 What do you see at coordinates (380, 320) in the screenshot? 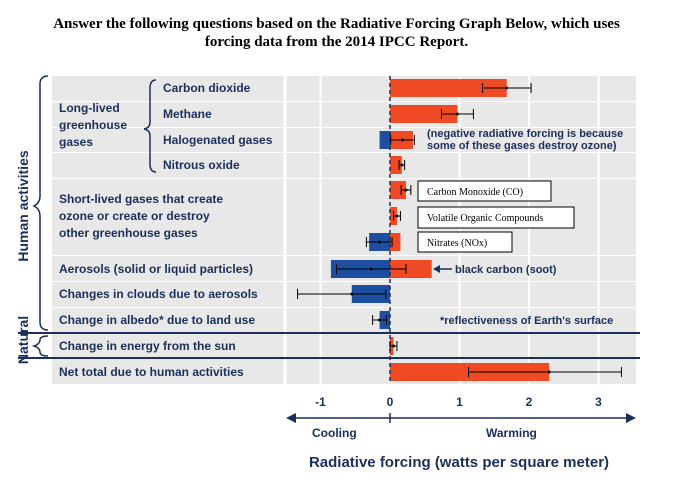
I see `err-point-albedo` at bounding box center [380, 320].